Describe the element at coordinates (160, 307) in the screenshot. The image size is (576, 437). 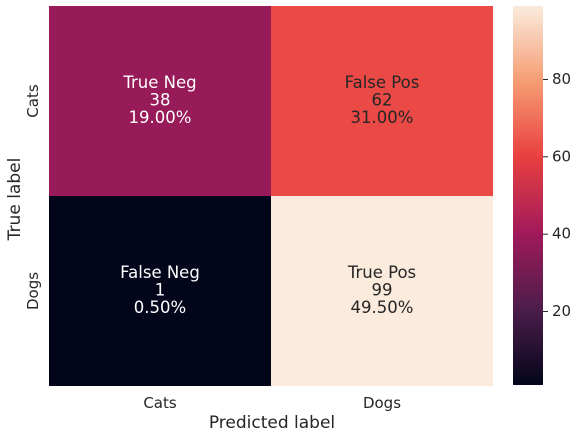
I see `cell-annotation: 0.50%` at that location.